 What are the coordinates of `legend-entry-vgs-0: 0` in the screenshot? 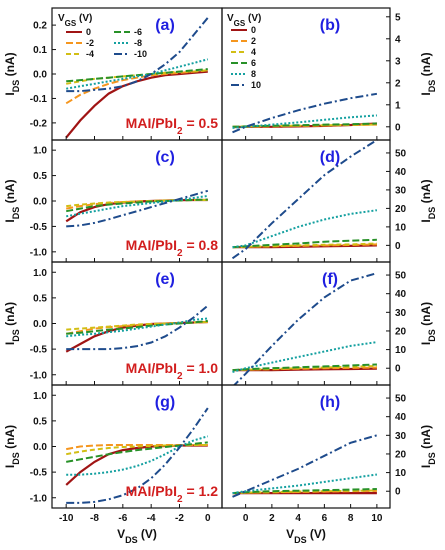 It's located at (253, 30).